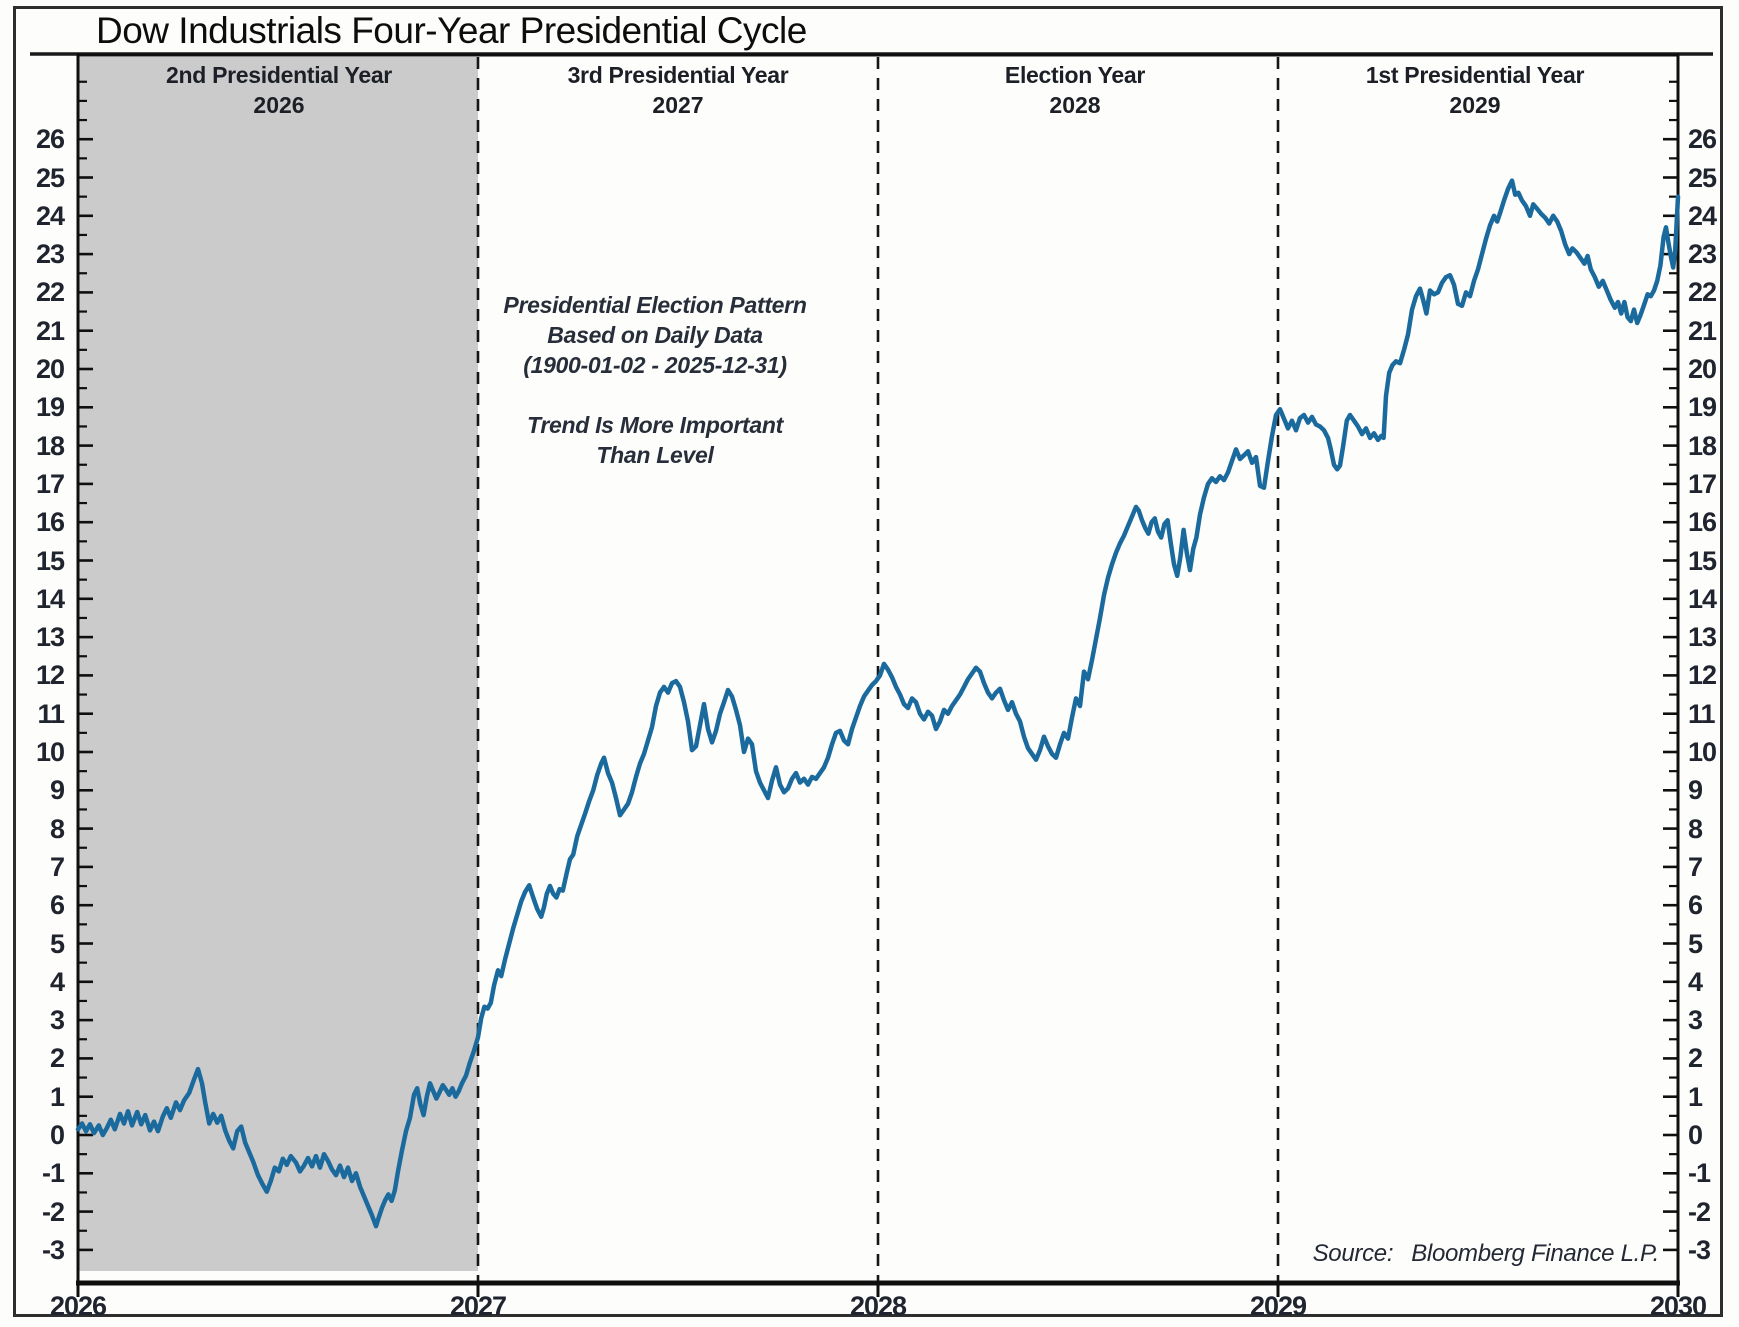 The image size is (1739, 1327). I want to click on y-tick-label-right: 3, so click(1695, 1020).